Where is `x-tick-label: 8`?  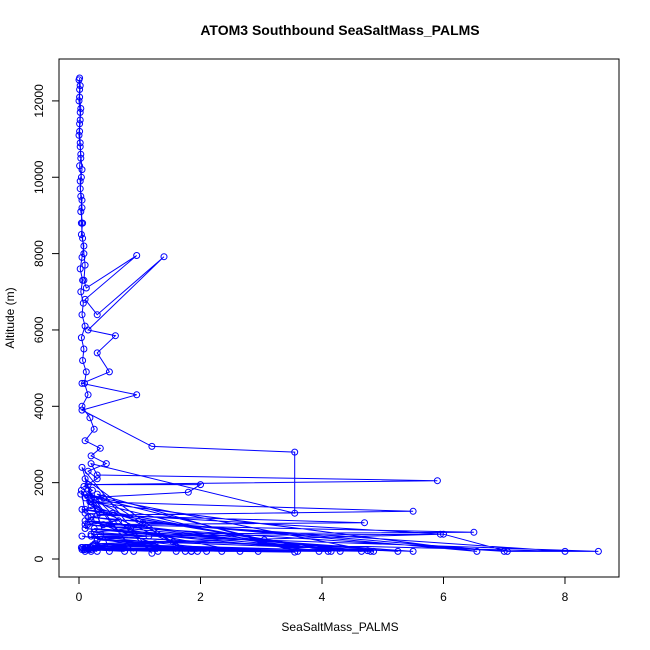
x-tick-label: 8 is located at coordinates (565, 597).